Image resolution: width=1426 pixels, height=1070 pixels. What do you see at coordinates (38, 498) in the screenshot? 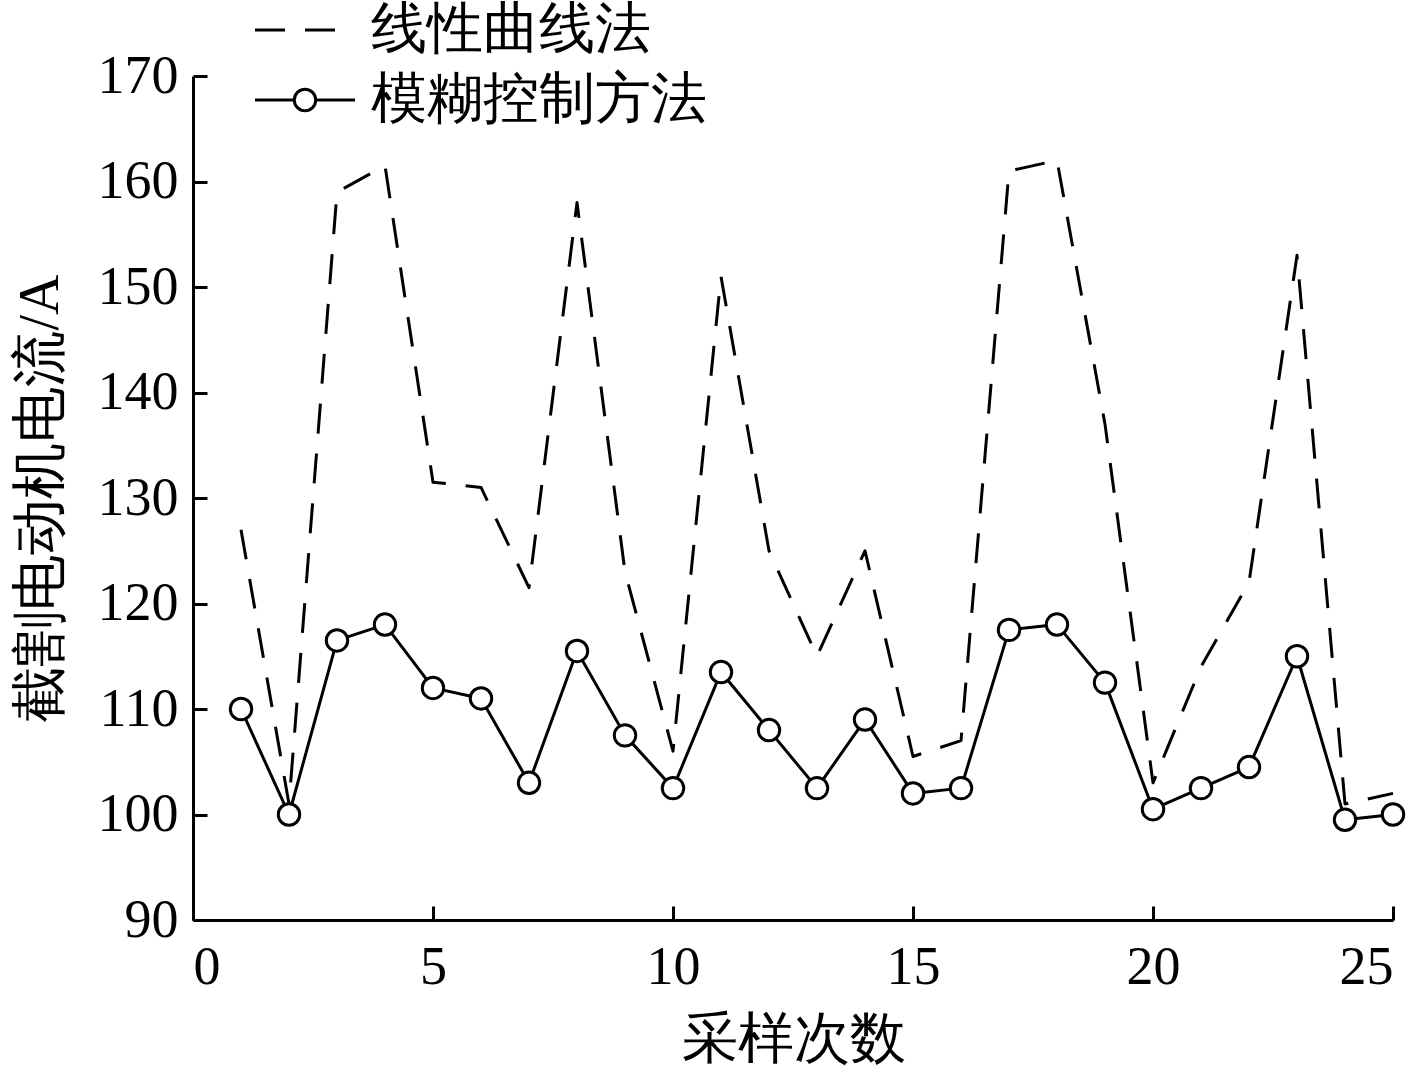
I see `y-axis-title: 截割电动机电流/A` at bounding box center [38, 498].